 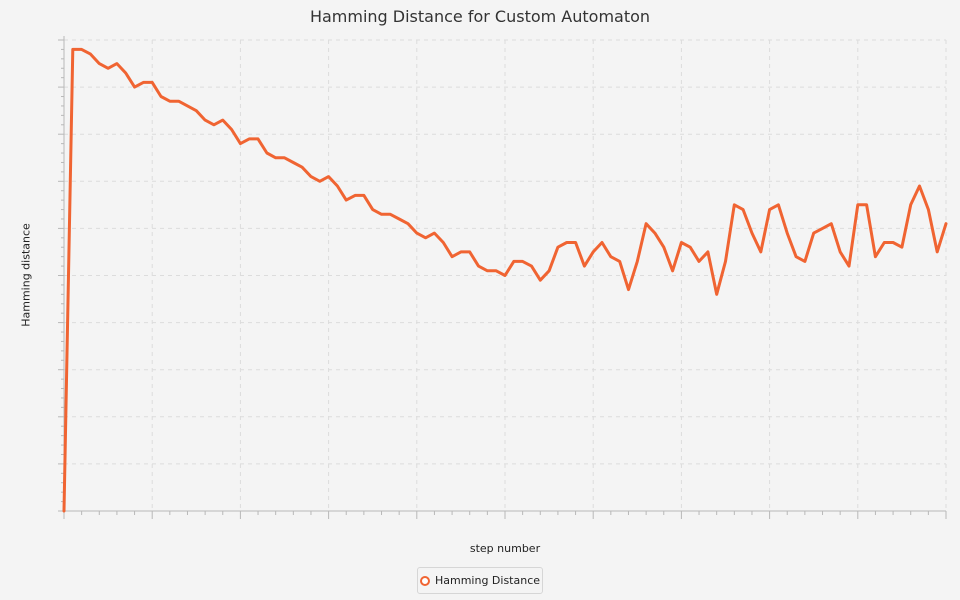 I want to click on legend-label: Hamming Distance, so click(x=487, y=580).